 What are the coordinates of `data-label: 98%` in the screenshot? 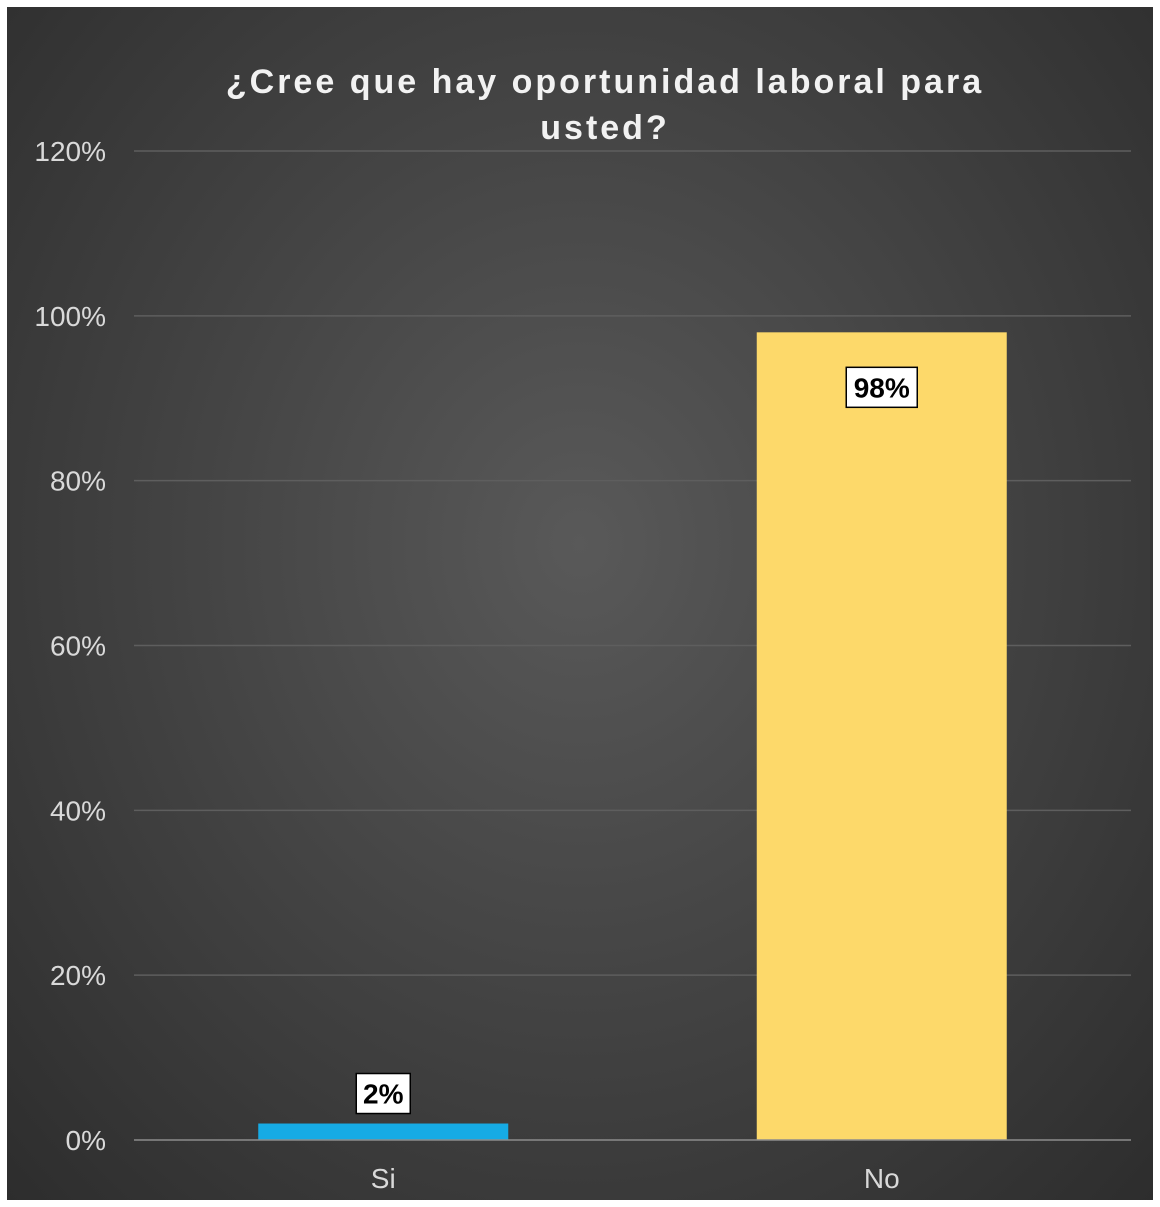 It's located at (882, 387).